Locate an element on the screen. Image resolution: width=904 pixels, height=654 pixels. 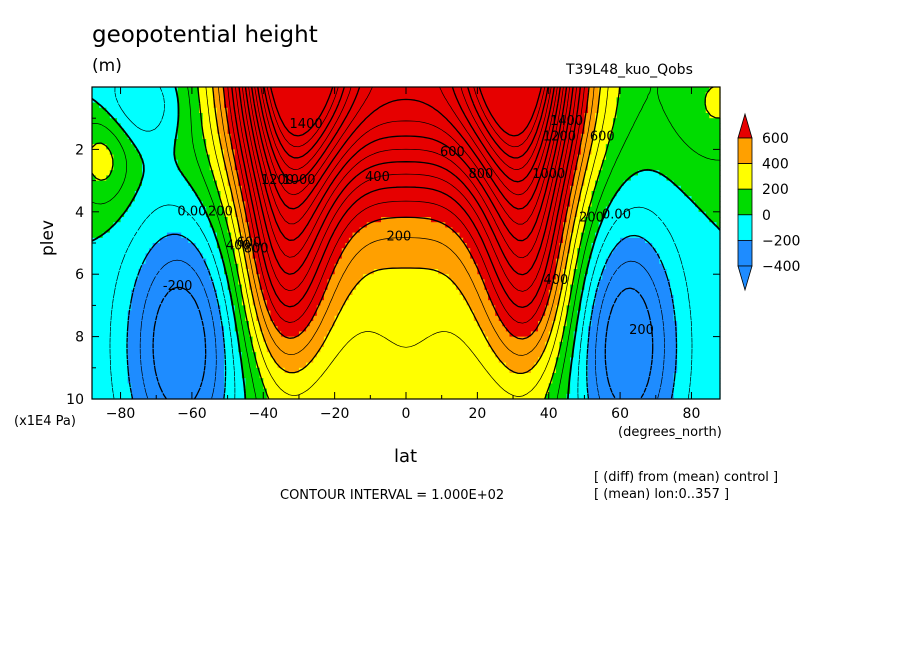
contour-label: 1200 is located at coordinates (277, 180).